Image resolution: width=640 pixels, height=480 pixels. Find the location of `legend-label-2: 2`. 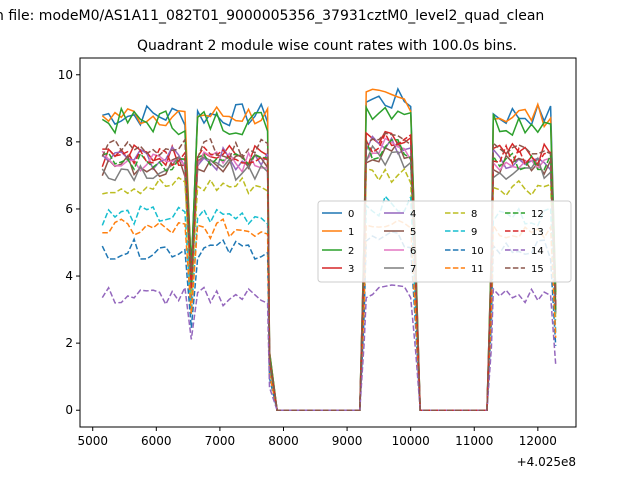

legend-label-2: 2 is located at coordinates (351, 251).